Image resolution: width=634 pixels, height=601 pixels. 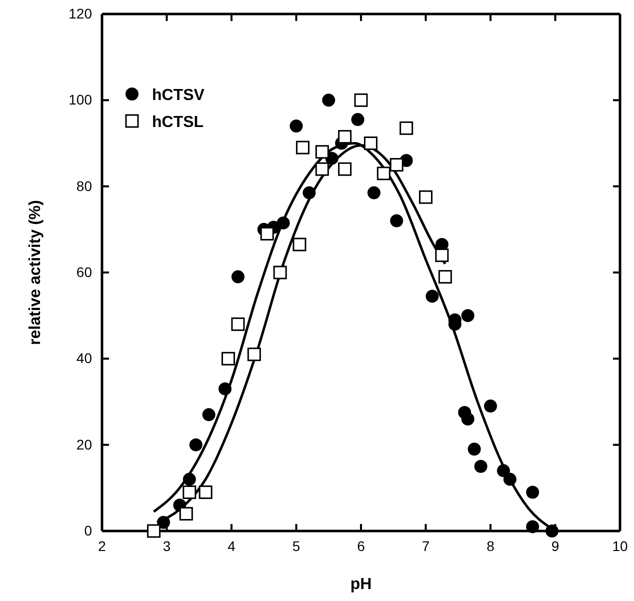 I want to click on legend-label: hCTSV, so click(x=178, y=95).